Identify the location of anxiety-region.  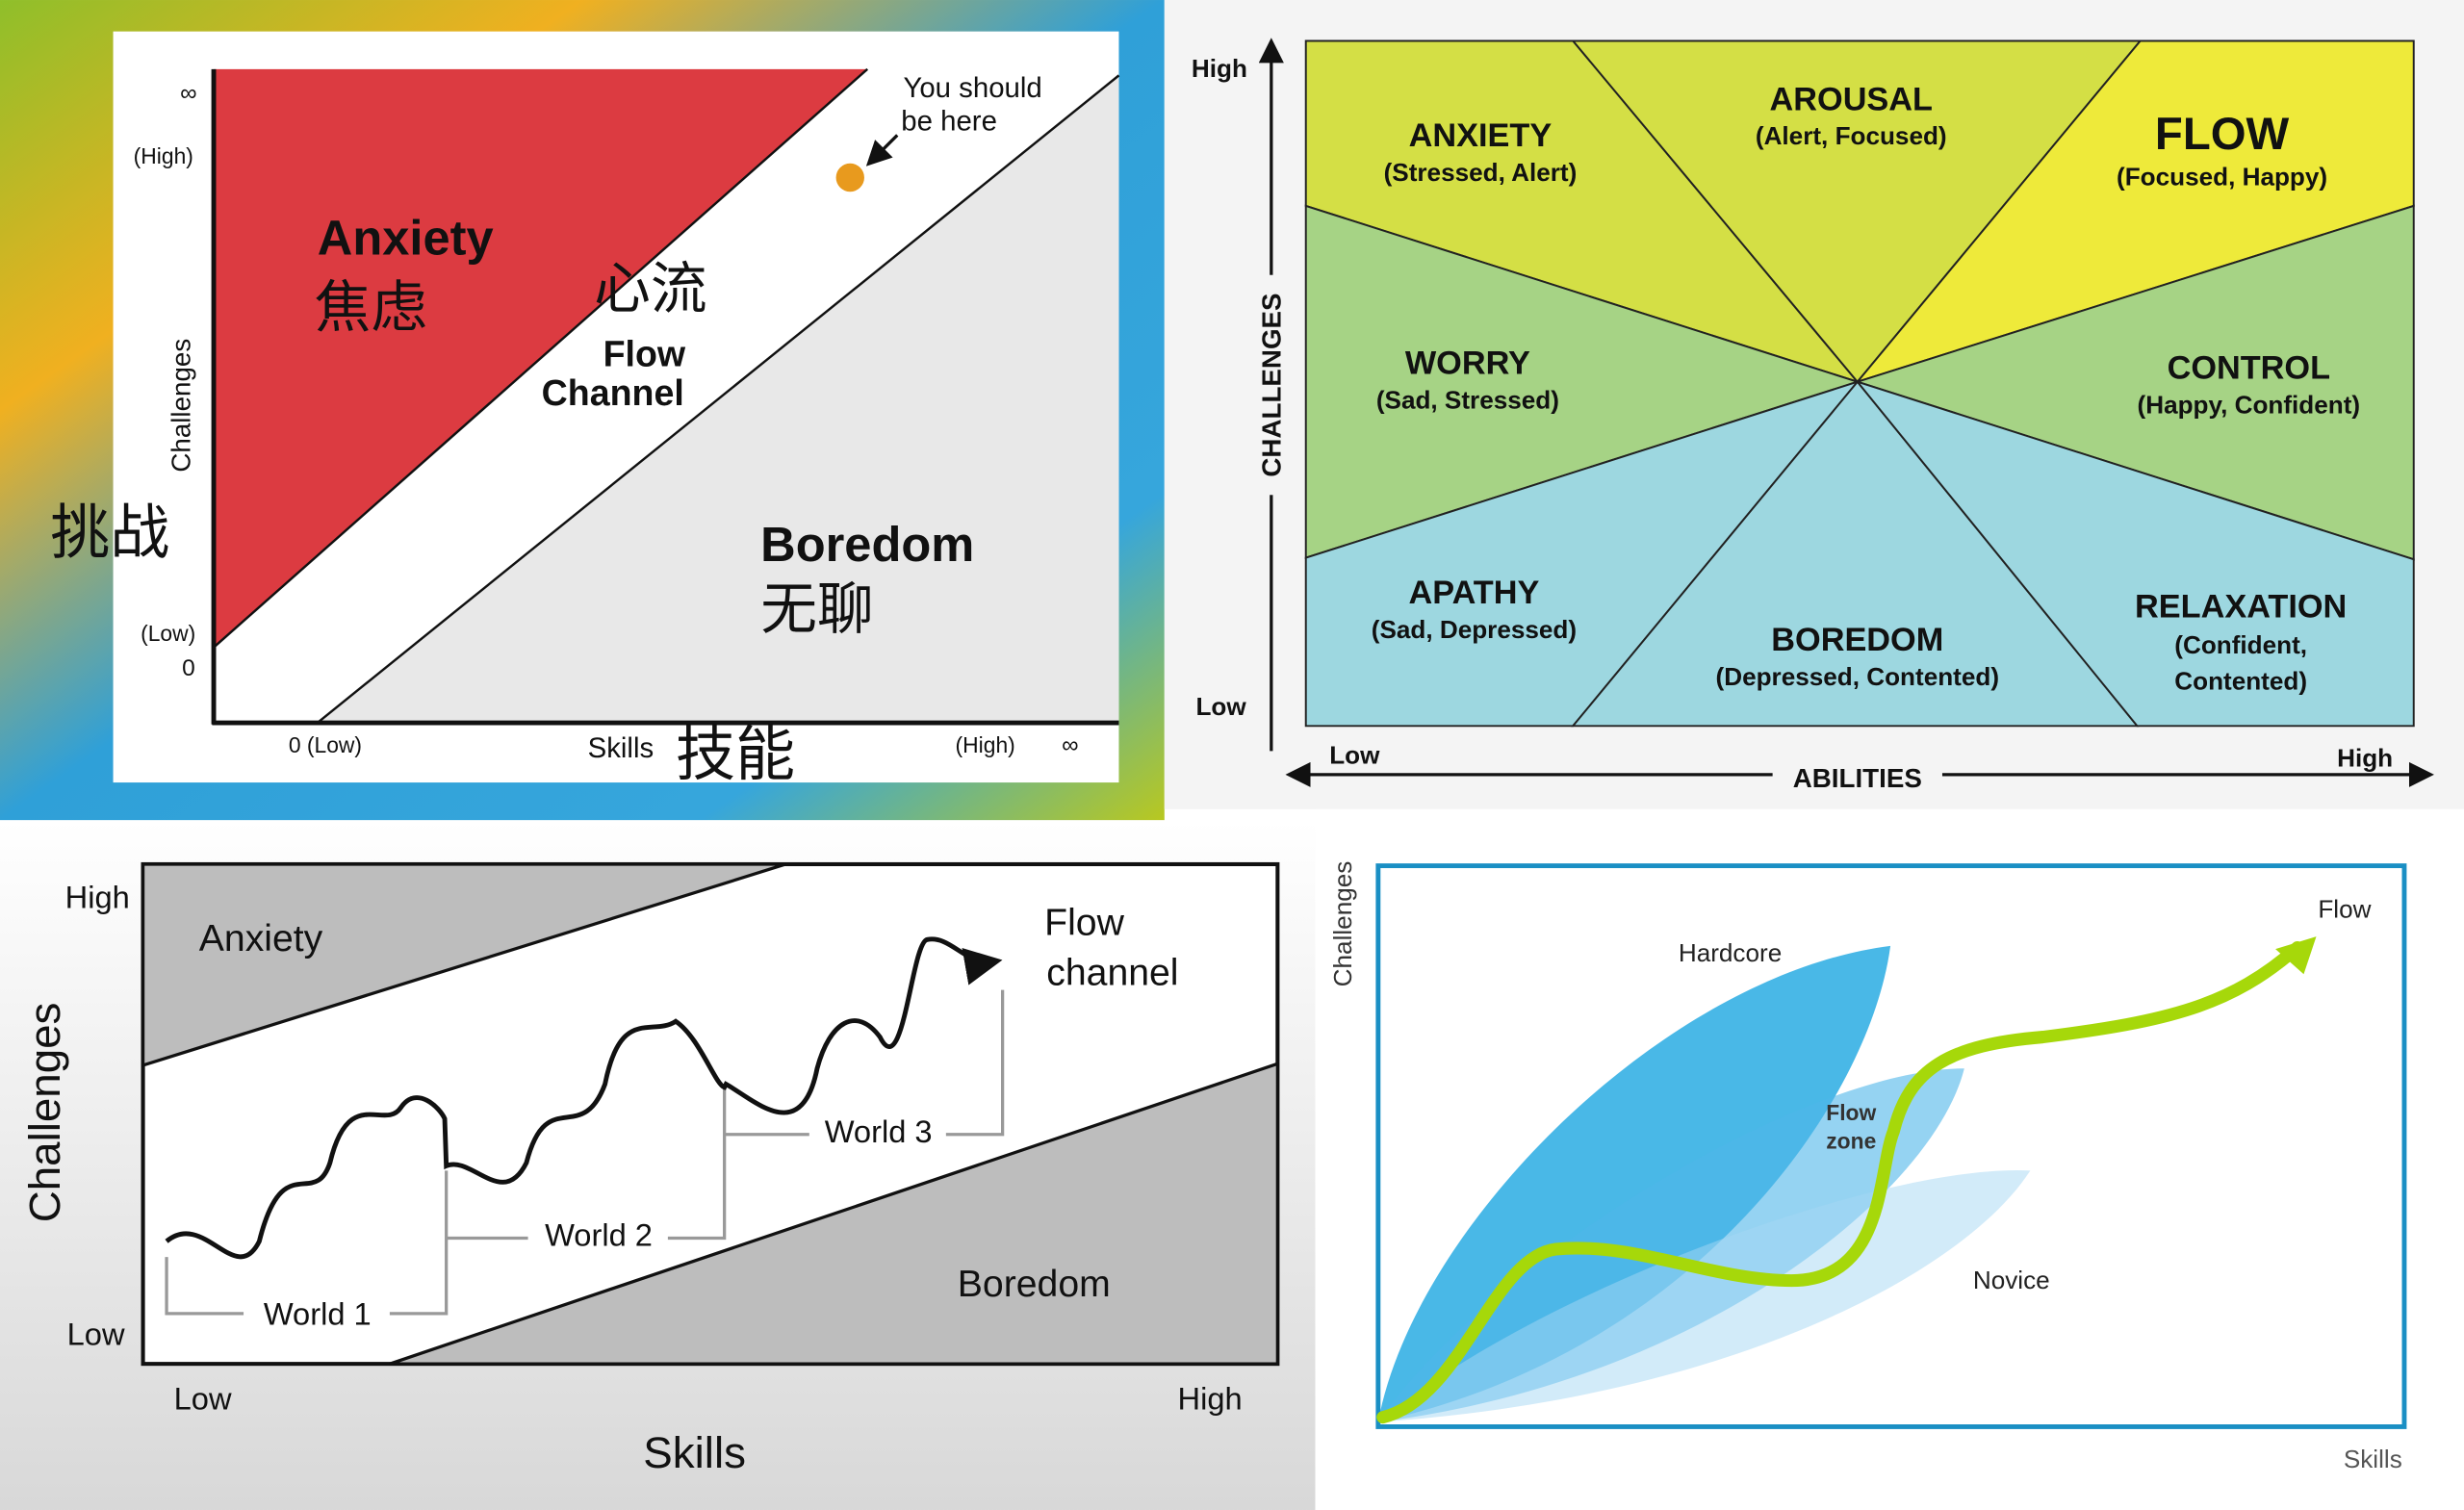
(463, 965).